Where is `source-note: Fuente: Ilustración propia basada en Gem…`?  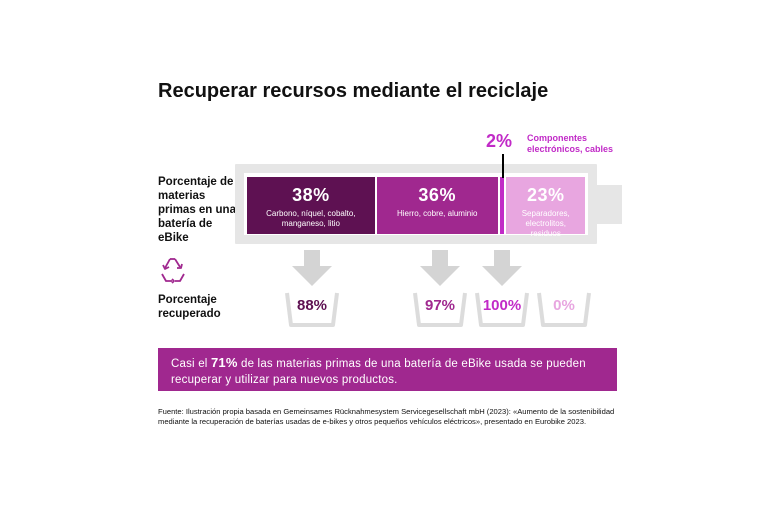 source-note: Fuente: Ilustración propia basada en Gem… is located at coordinates (386, 416).